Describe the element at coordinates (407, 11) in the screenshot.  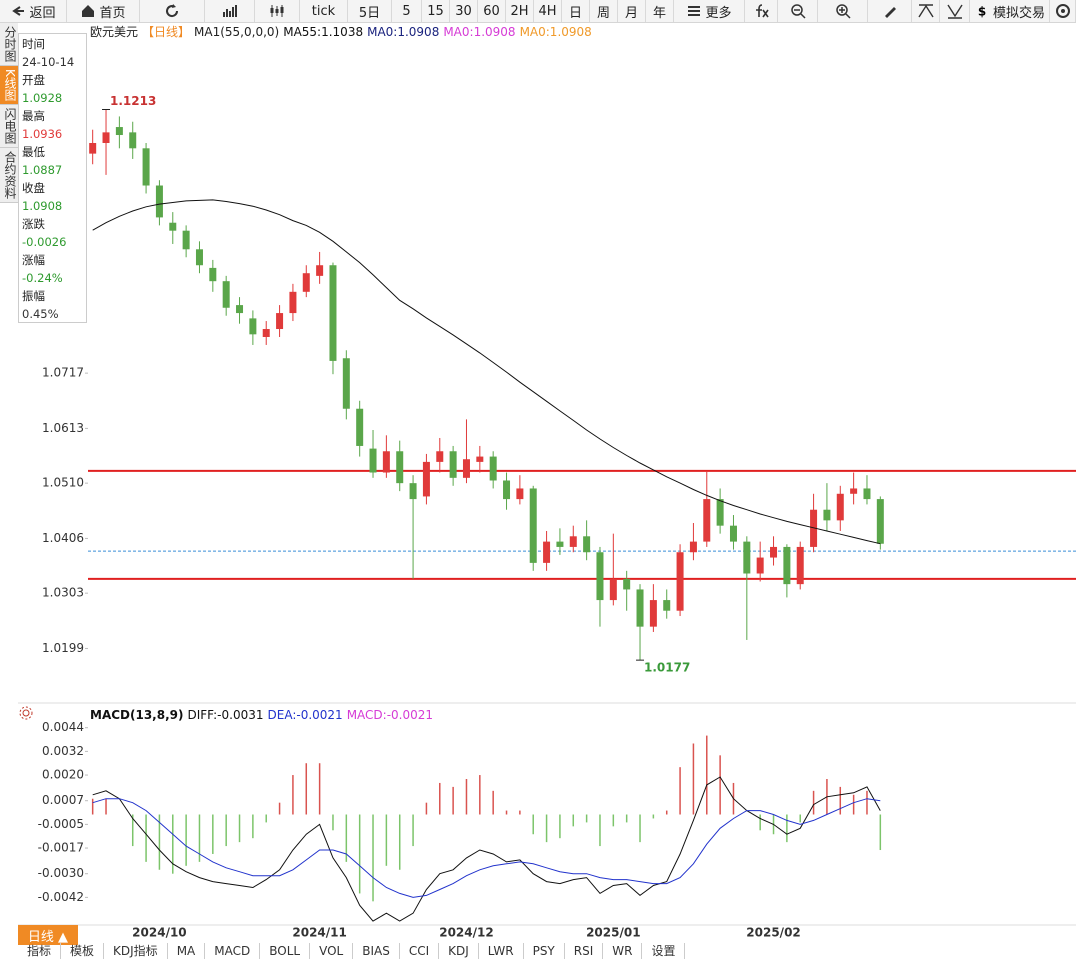
I see `toolbar-button: 5` at that location.